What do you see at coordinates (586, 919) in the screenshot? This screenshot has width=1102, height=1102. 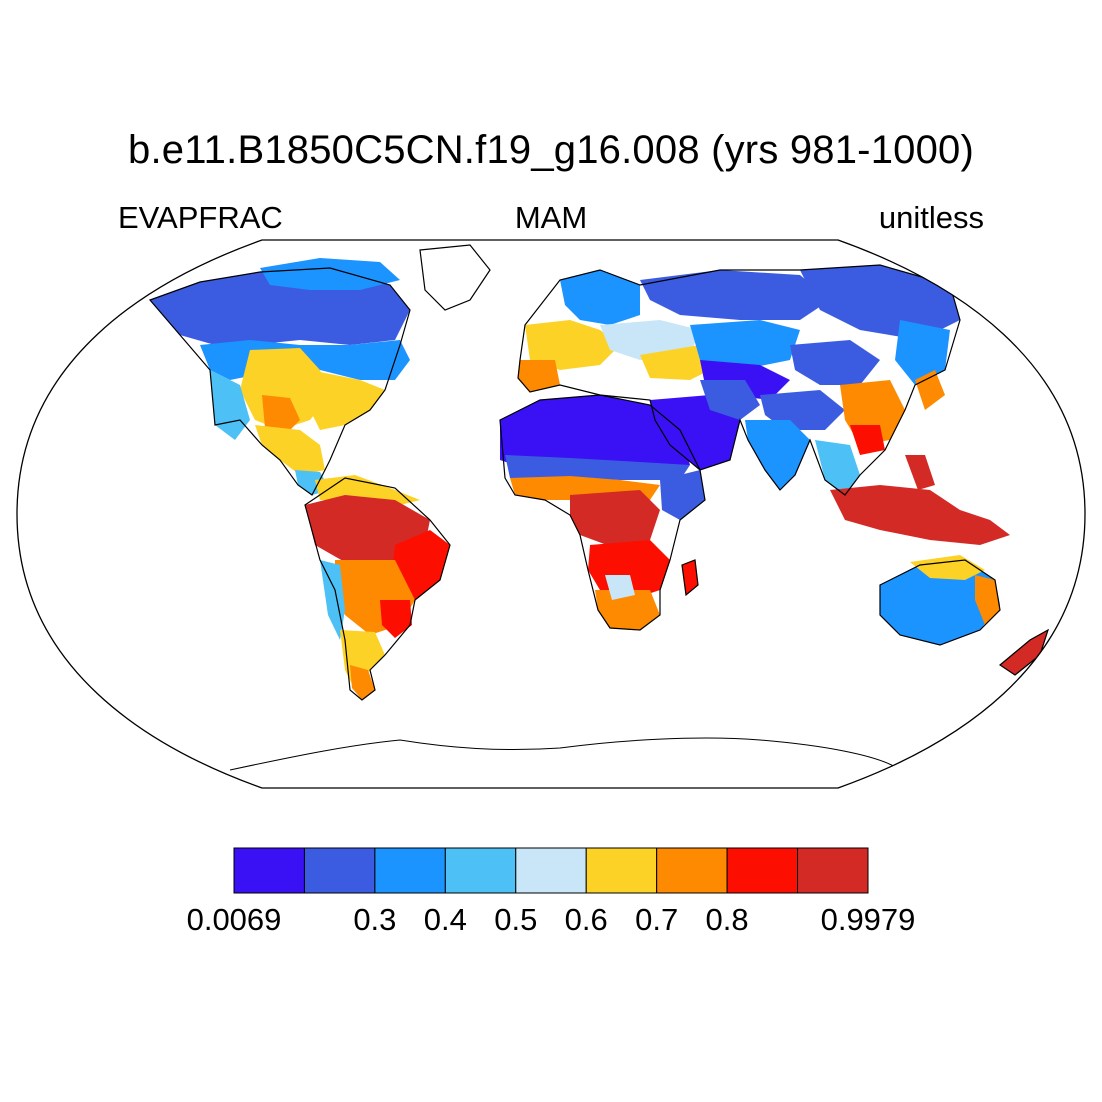 I see `colorbar-tick-label: 0.6` at bounding box center [586, 919].